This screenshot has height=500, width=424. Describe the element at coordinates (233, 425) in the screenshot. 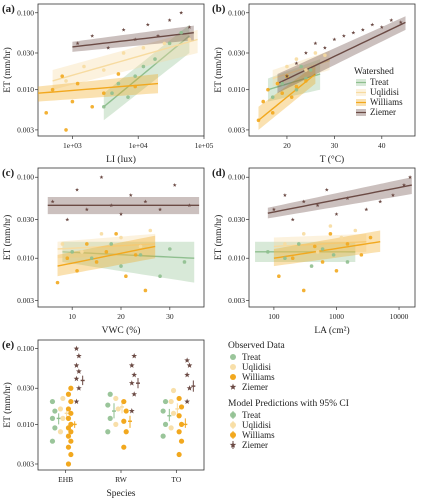

I see `legend-marker-uqlidisi` at that location.